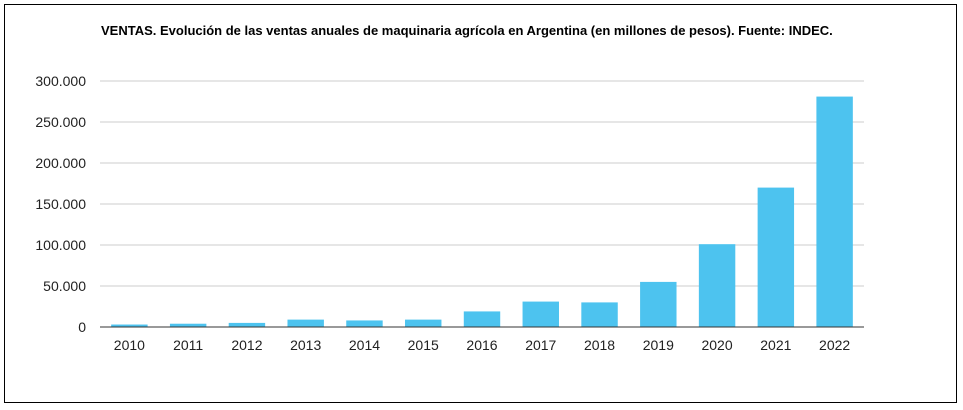  What do you see at coordinates (60, 245) in the screenshot?
I see `y-tick-label: 100.000` at bounding box center [60, 245].